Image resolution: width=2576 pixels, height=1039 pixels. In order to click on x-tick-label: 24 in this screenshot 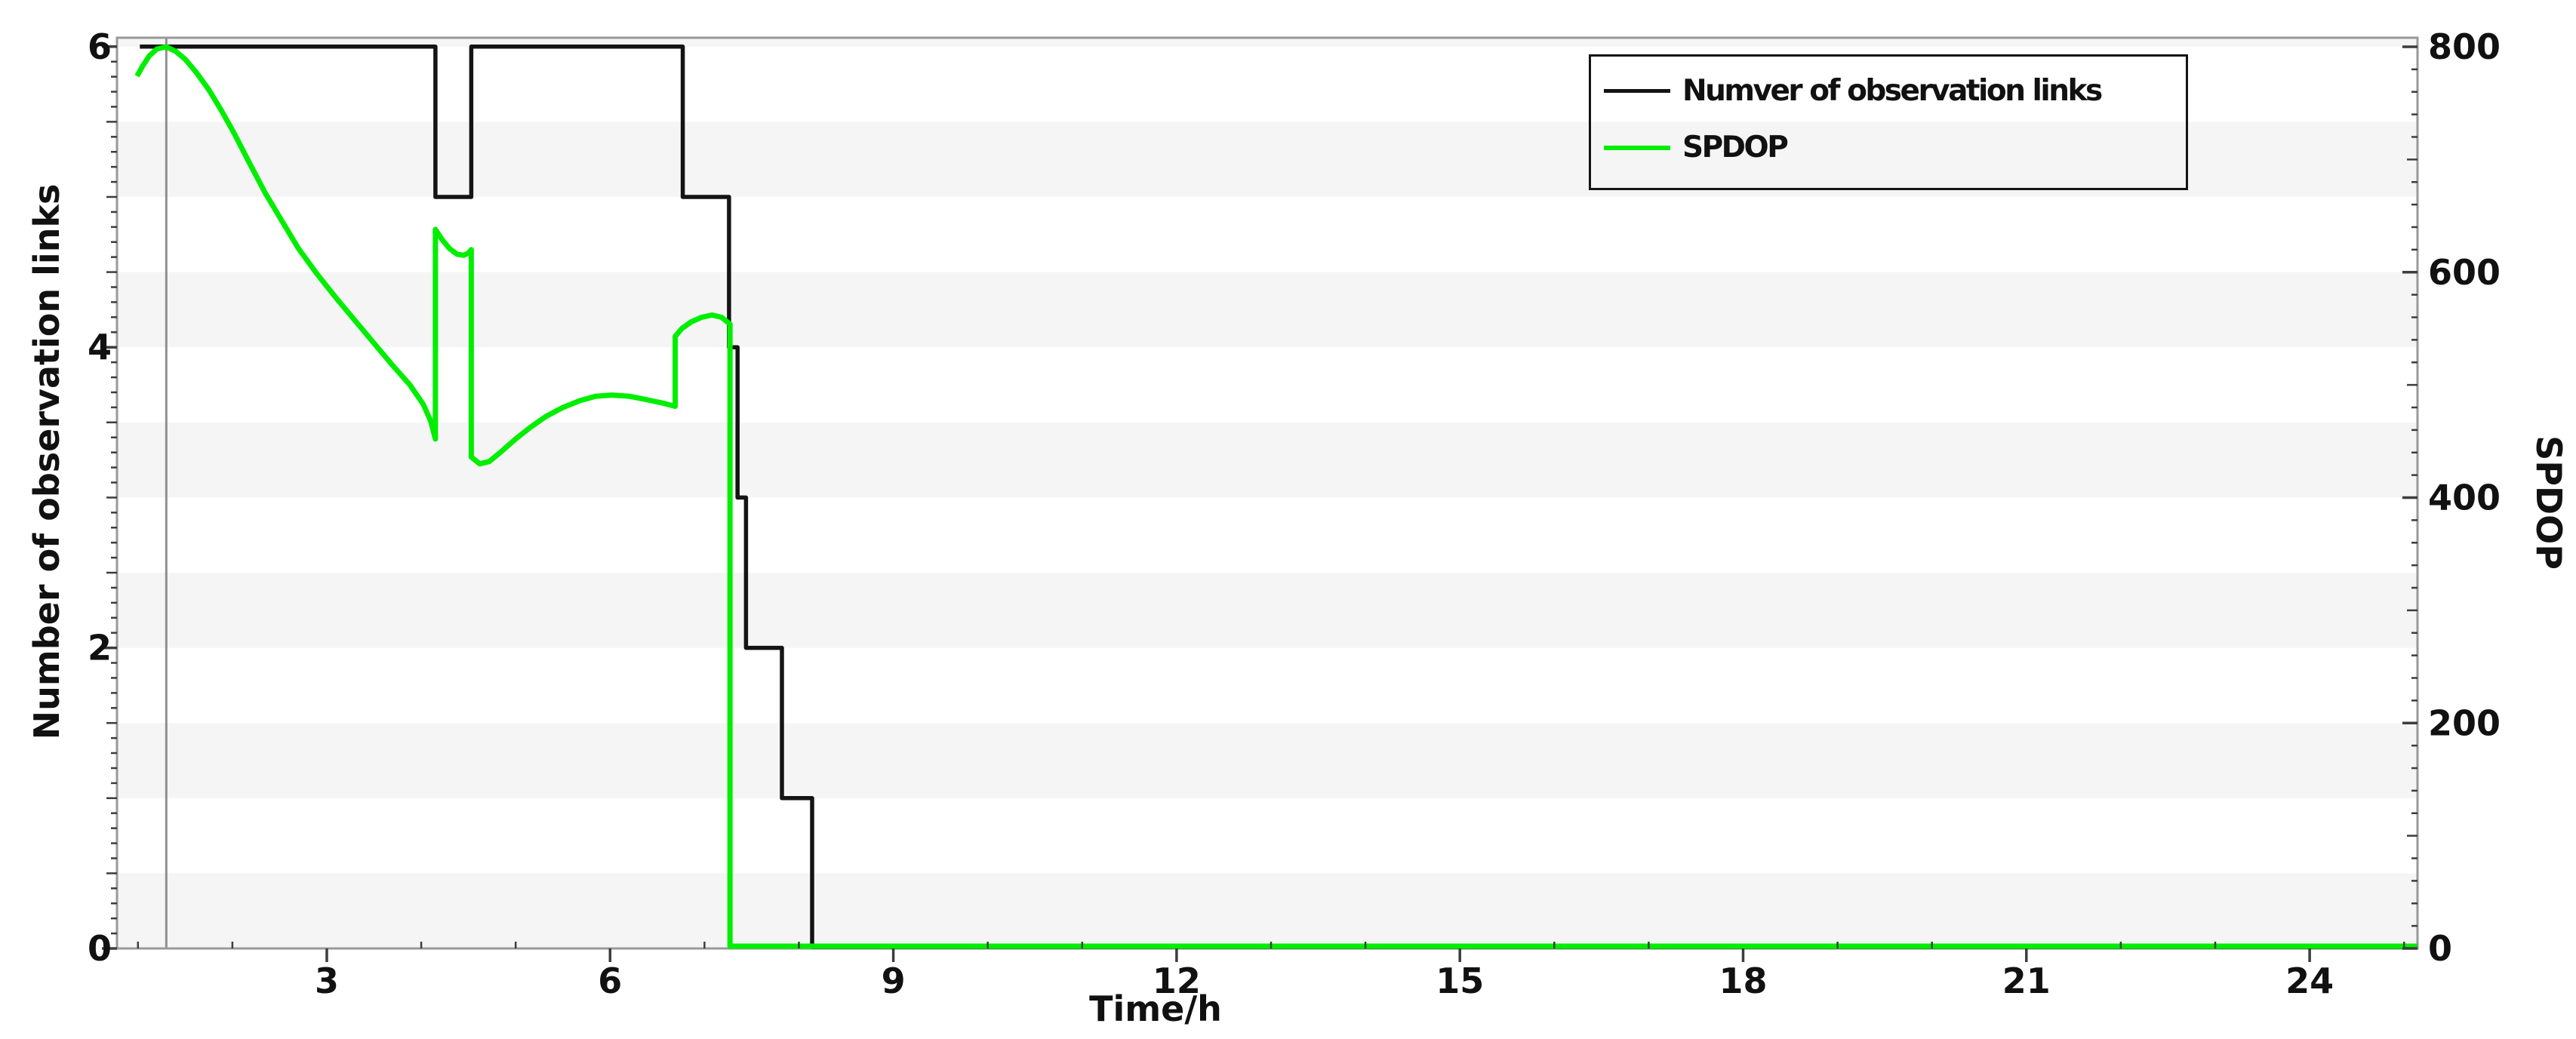, I will do `click(2309, 981)`.